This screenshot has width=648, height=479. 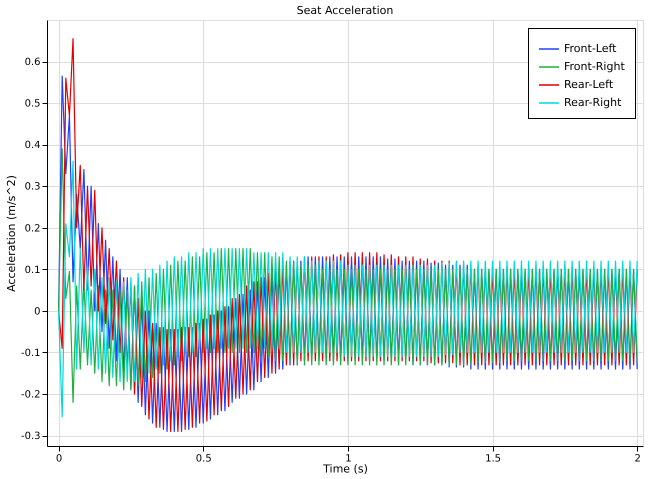 I want to click on x-tick-label: 0, so click(x=59, y=459).